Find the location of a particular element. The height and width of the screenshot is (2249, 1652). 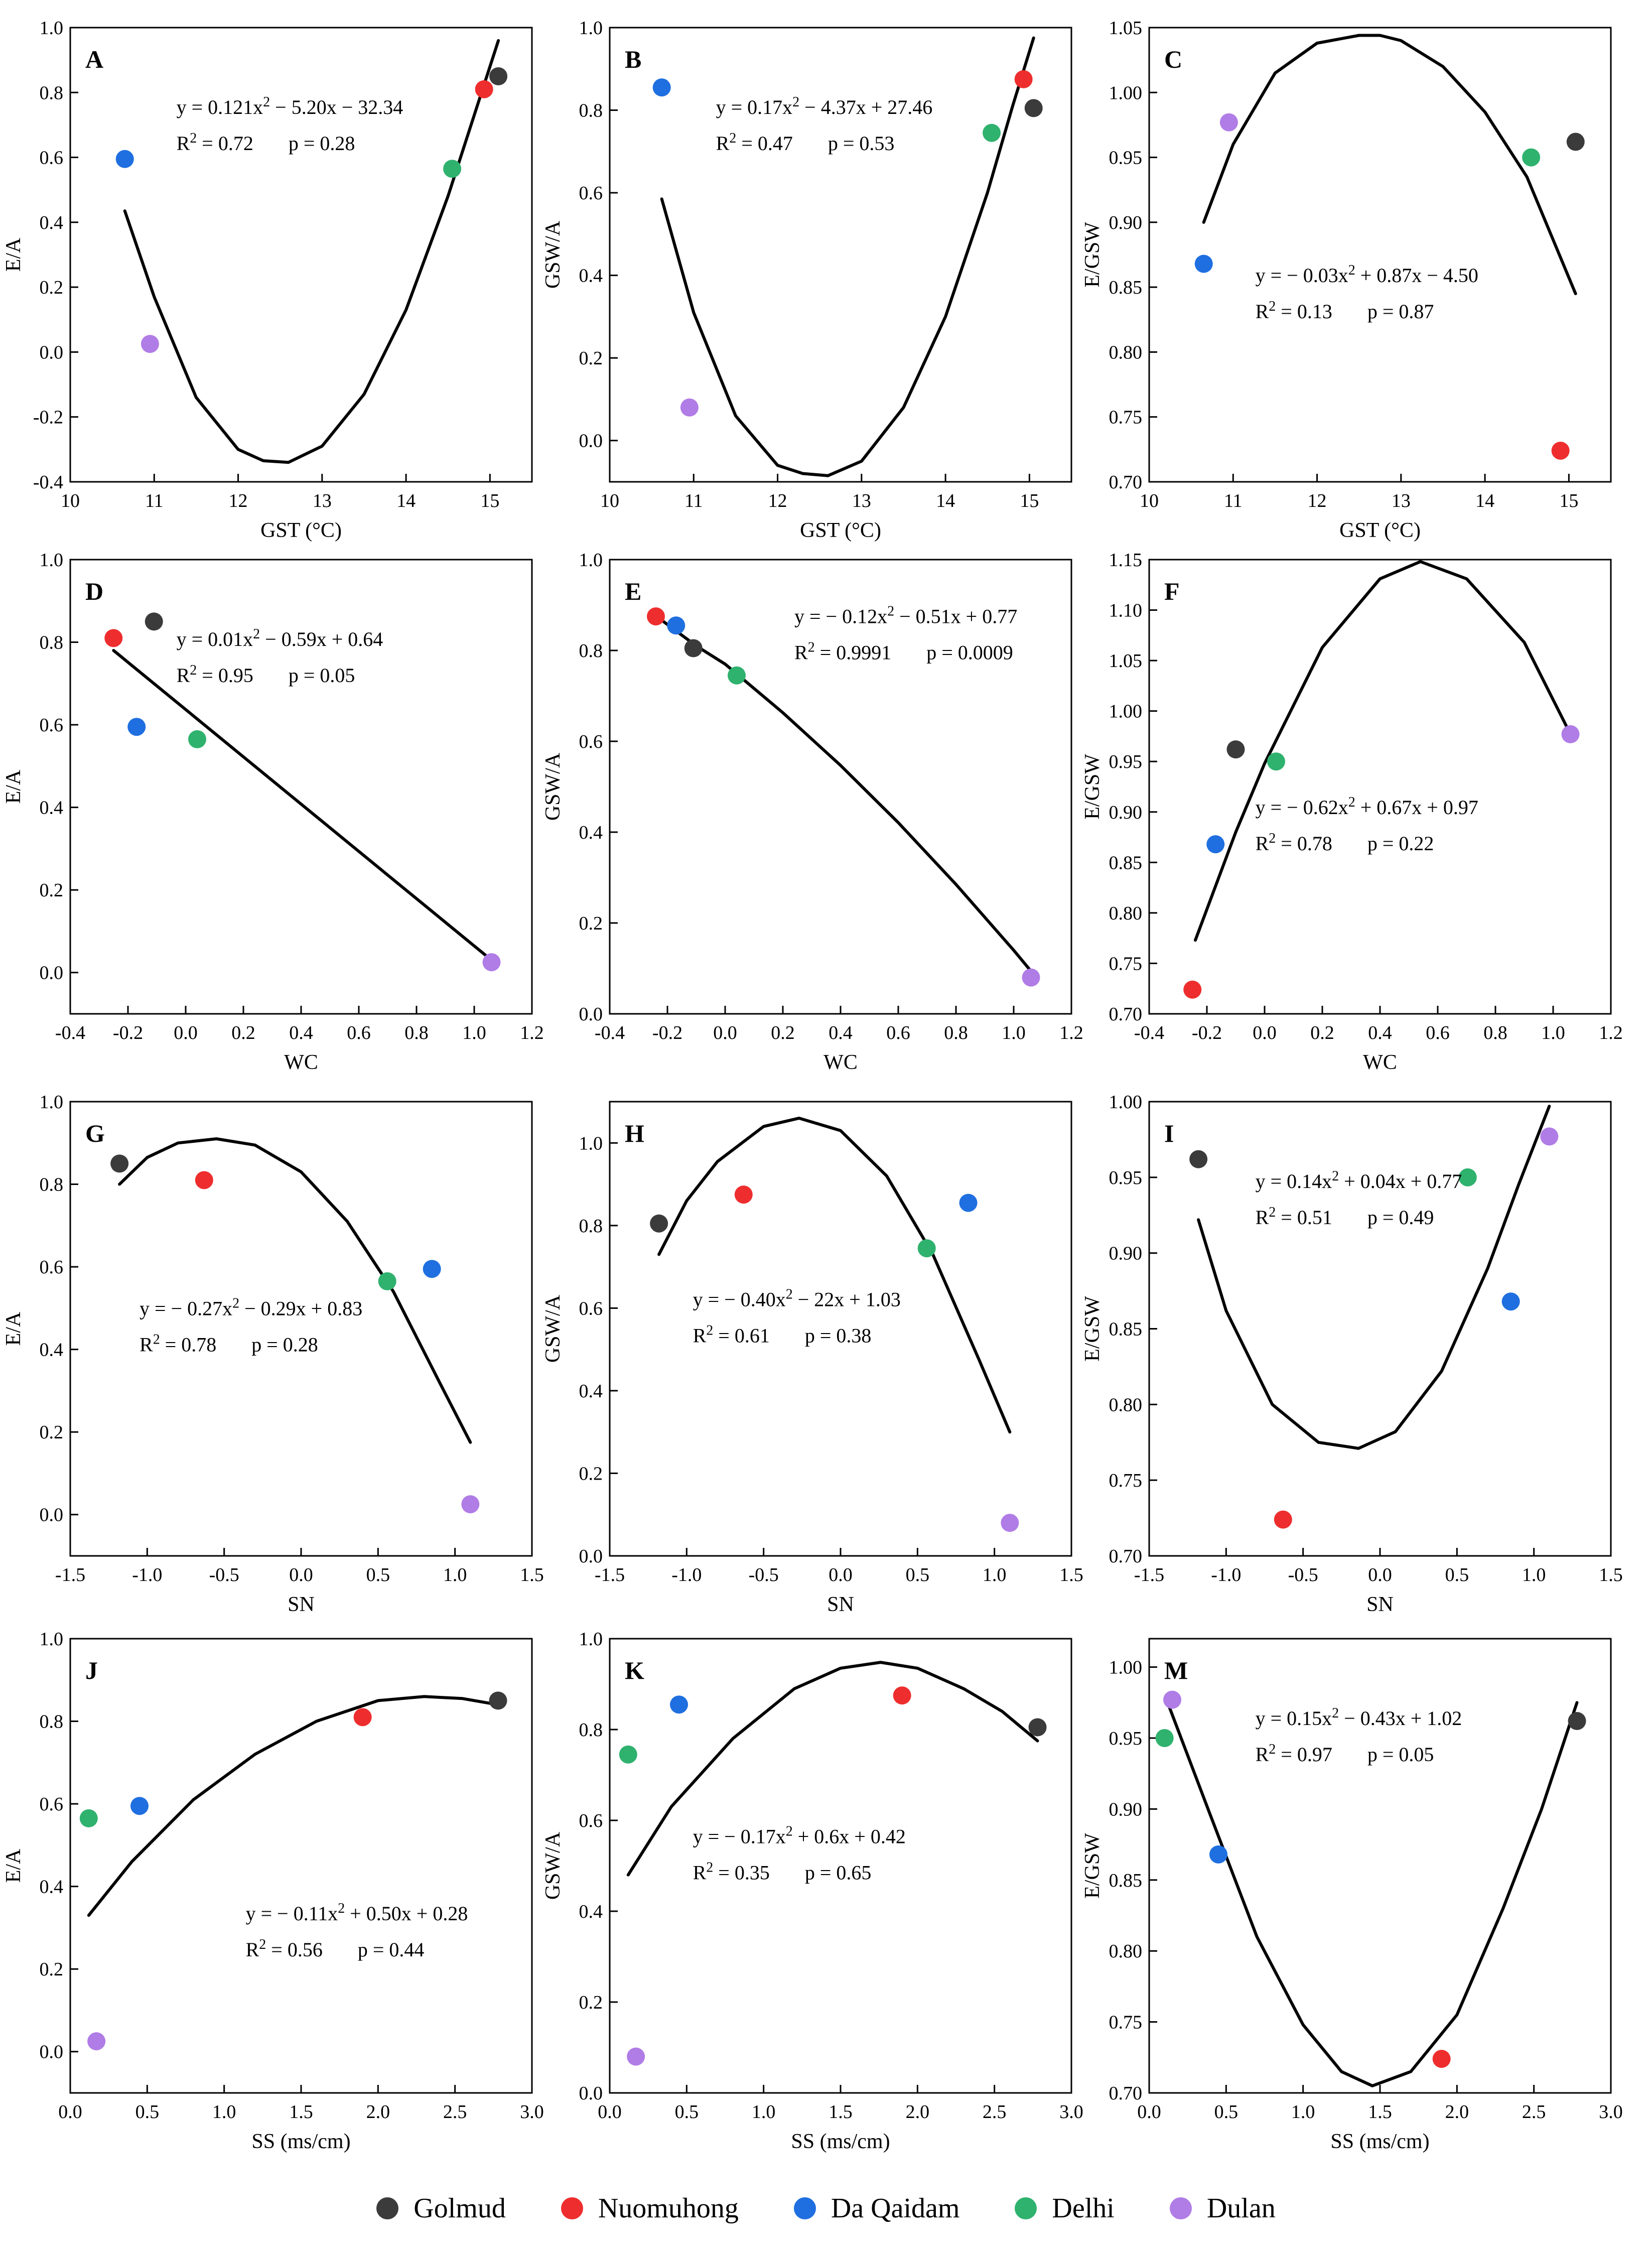

y-tick-label: 0.80 is located at coordinates (1126, 1951).